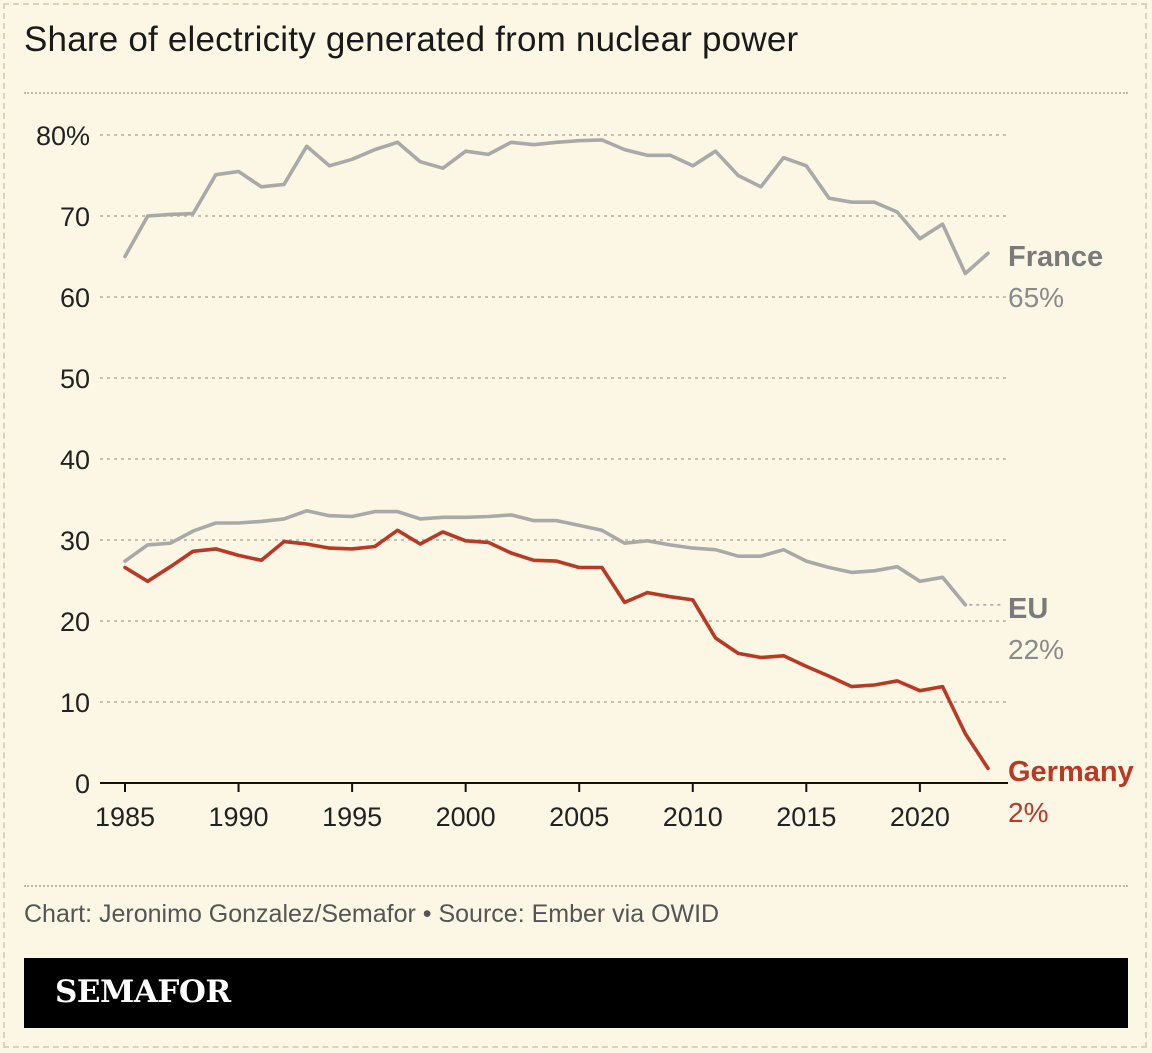 The image size is (1152, 1053). Describe the element at coordinates (693, 817) in the screenshot. I see `x-tick-label-2010: 2010` at that location.